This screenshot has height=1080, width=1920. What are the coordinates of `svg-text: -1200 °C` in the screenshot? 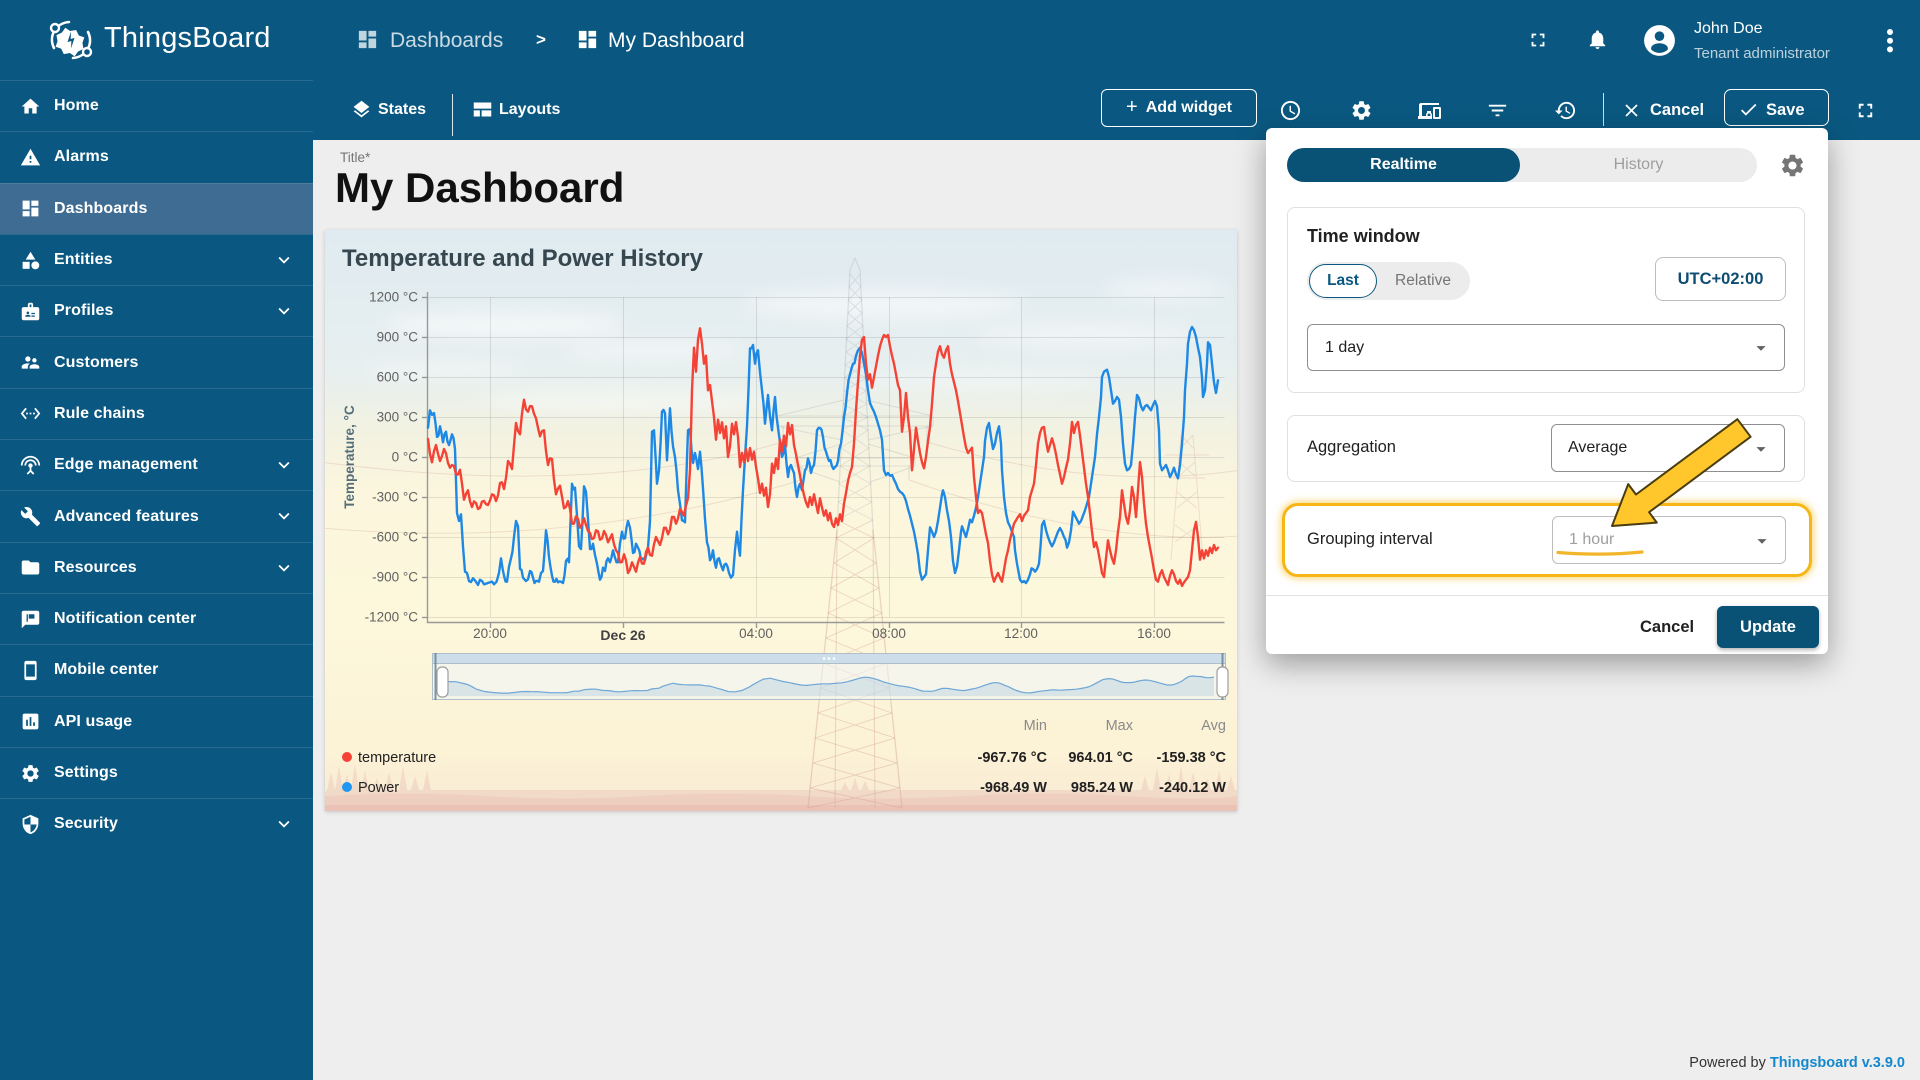 It's located at (392, 617).